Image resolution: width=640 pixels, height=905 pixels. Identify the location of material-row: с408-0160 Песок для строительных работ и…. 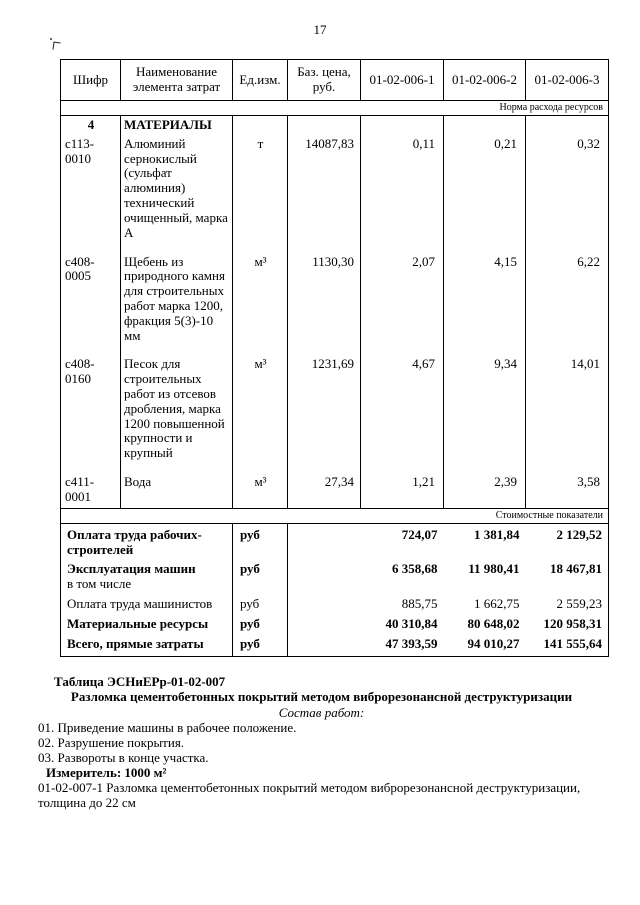
(334, 414).